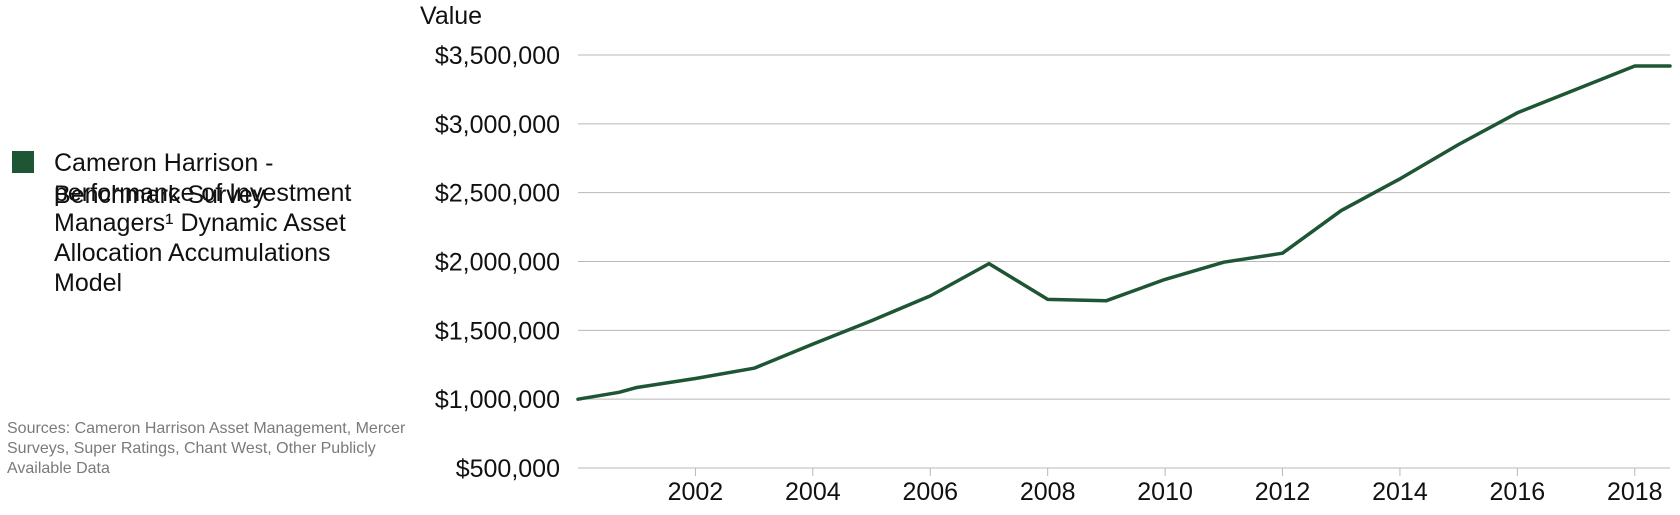 This screenshot has height=515, width=1680. What do you see at coordinates (497, 194) in the screenshot?
I see `y-tick-label: $2,500,000` at bounding box center [497, 194].